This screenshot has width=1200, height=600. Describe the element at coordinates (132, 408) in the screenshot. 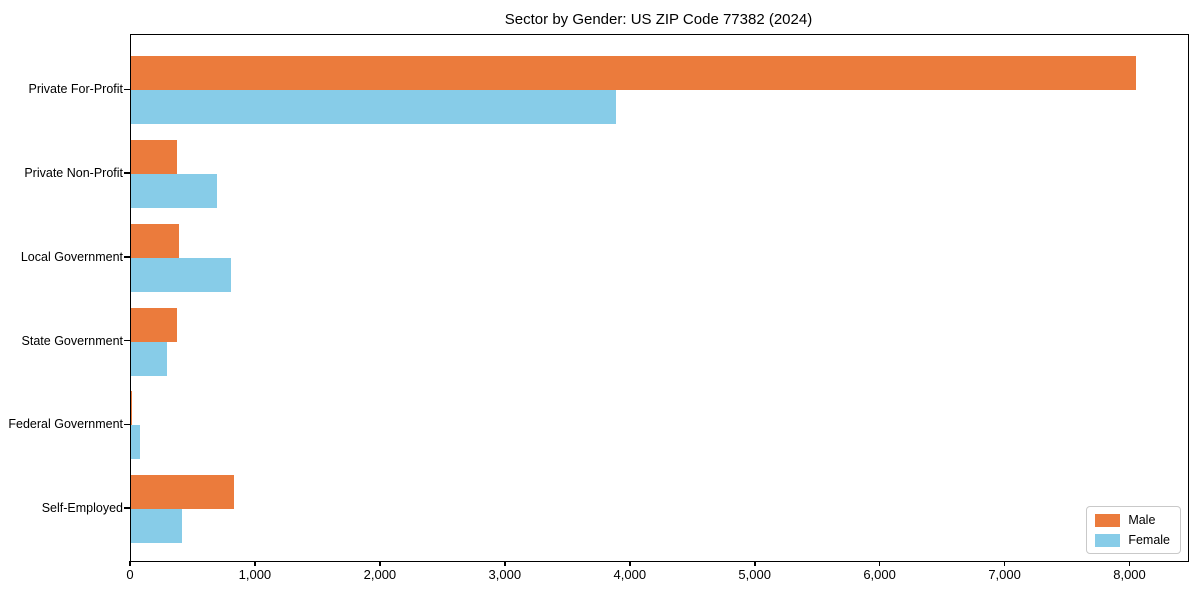

I see `bar-male-federal-government` at that location.